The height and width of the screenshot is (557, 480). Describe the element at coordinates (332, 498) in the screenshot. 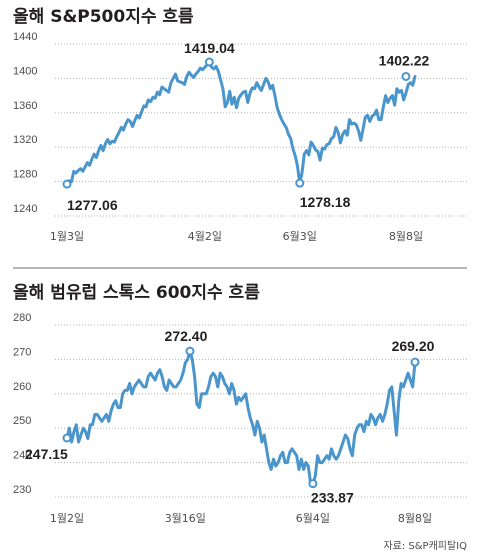

I see `extreme-value-label: 233.87` at that location.